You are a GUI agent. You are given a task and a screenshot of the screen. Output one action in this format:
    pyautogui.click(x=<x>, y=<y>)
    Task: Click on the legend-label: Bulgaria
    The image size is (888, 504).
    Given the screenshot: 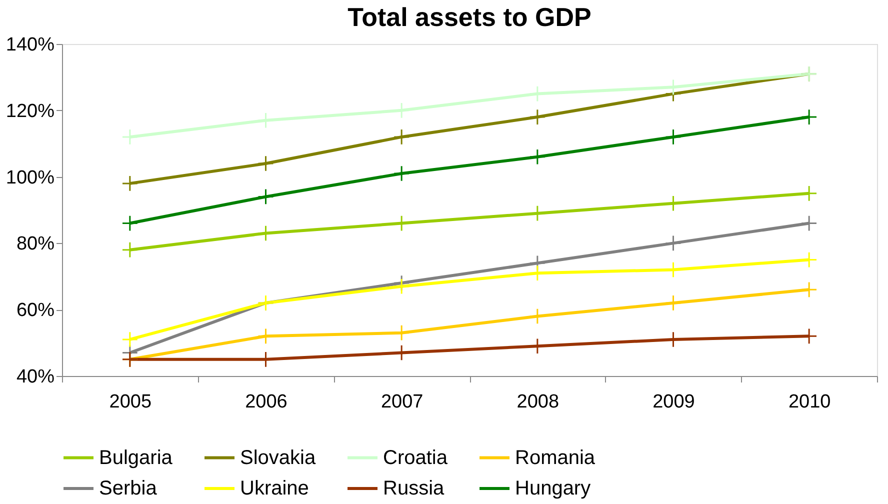 What is the action you would take?
    pyautogui.click(x=136, y=457)
    